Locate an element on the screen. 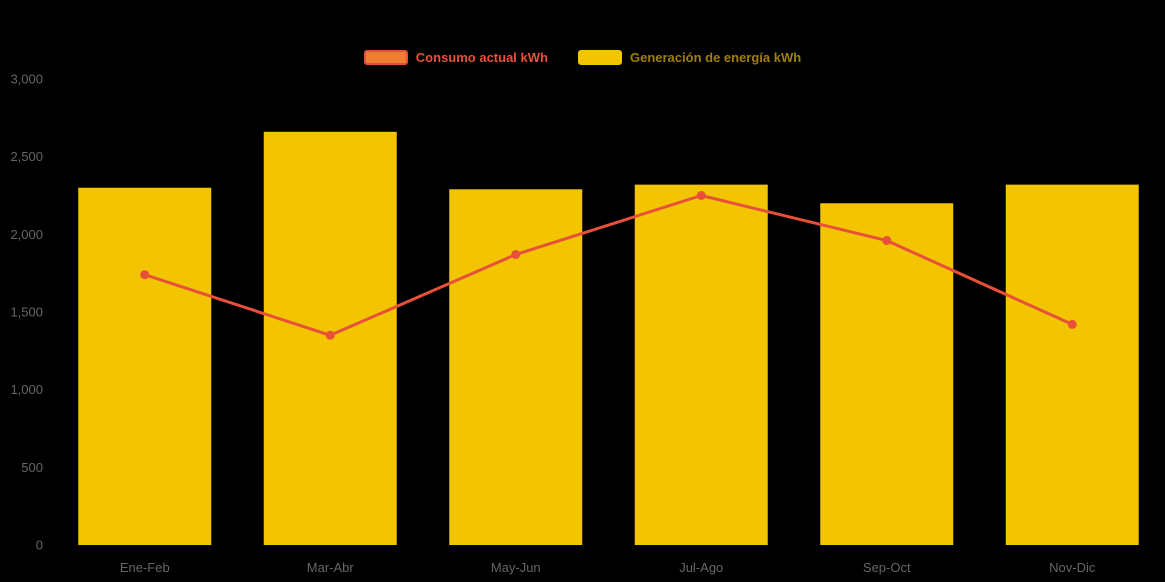 This screenshot has height=582, width=1165. y-tick-label: 3,000 is located at coordinates (26, 79).